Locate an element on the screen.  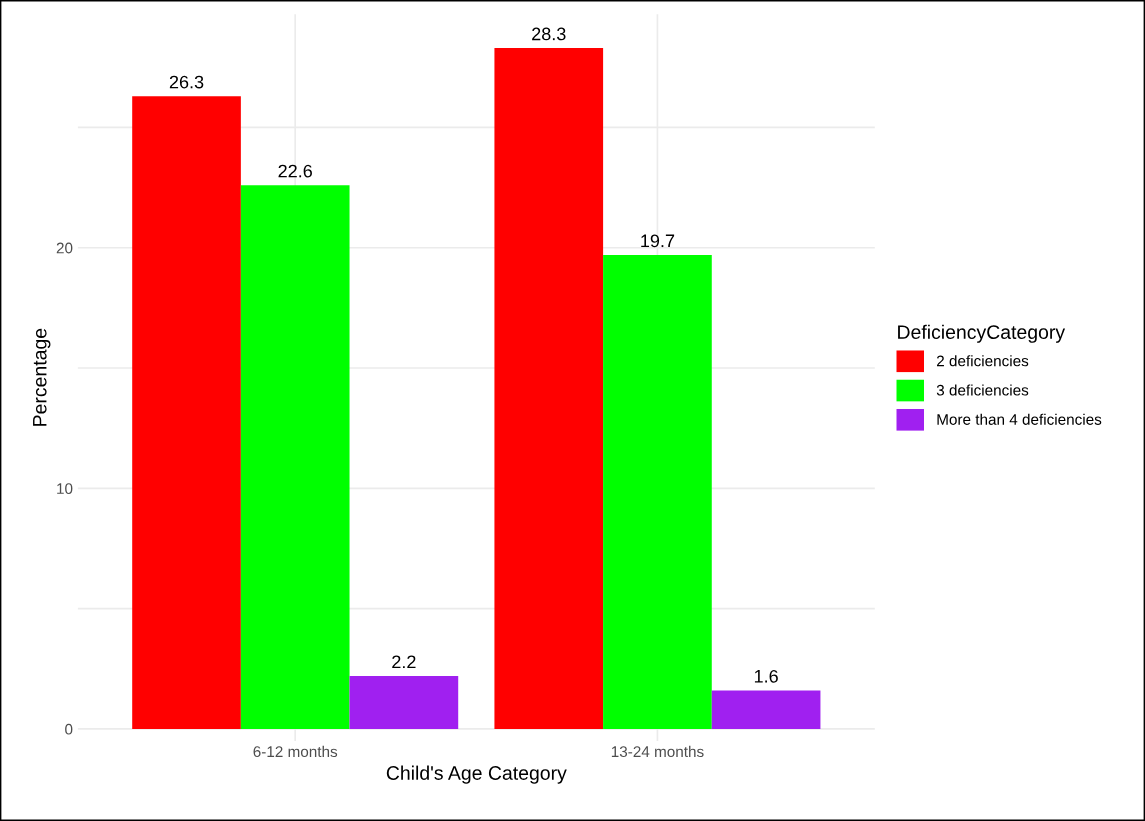
data-label: 22.6 is located at coordinates (295, 171).